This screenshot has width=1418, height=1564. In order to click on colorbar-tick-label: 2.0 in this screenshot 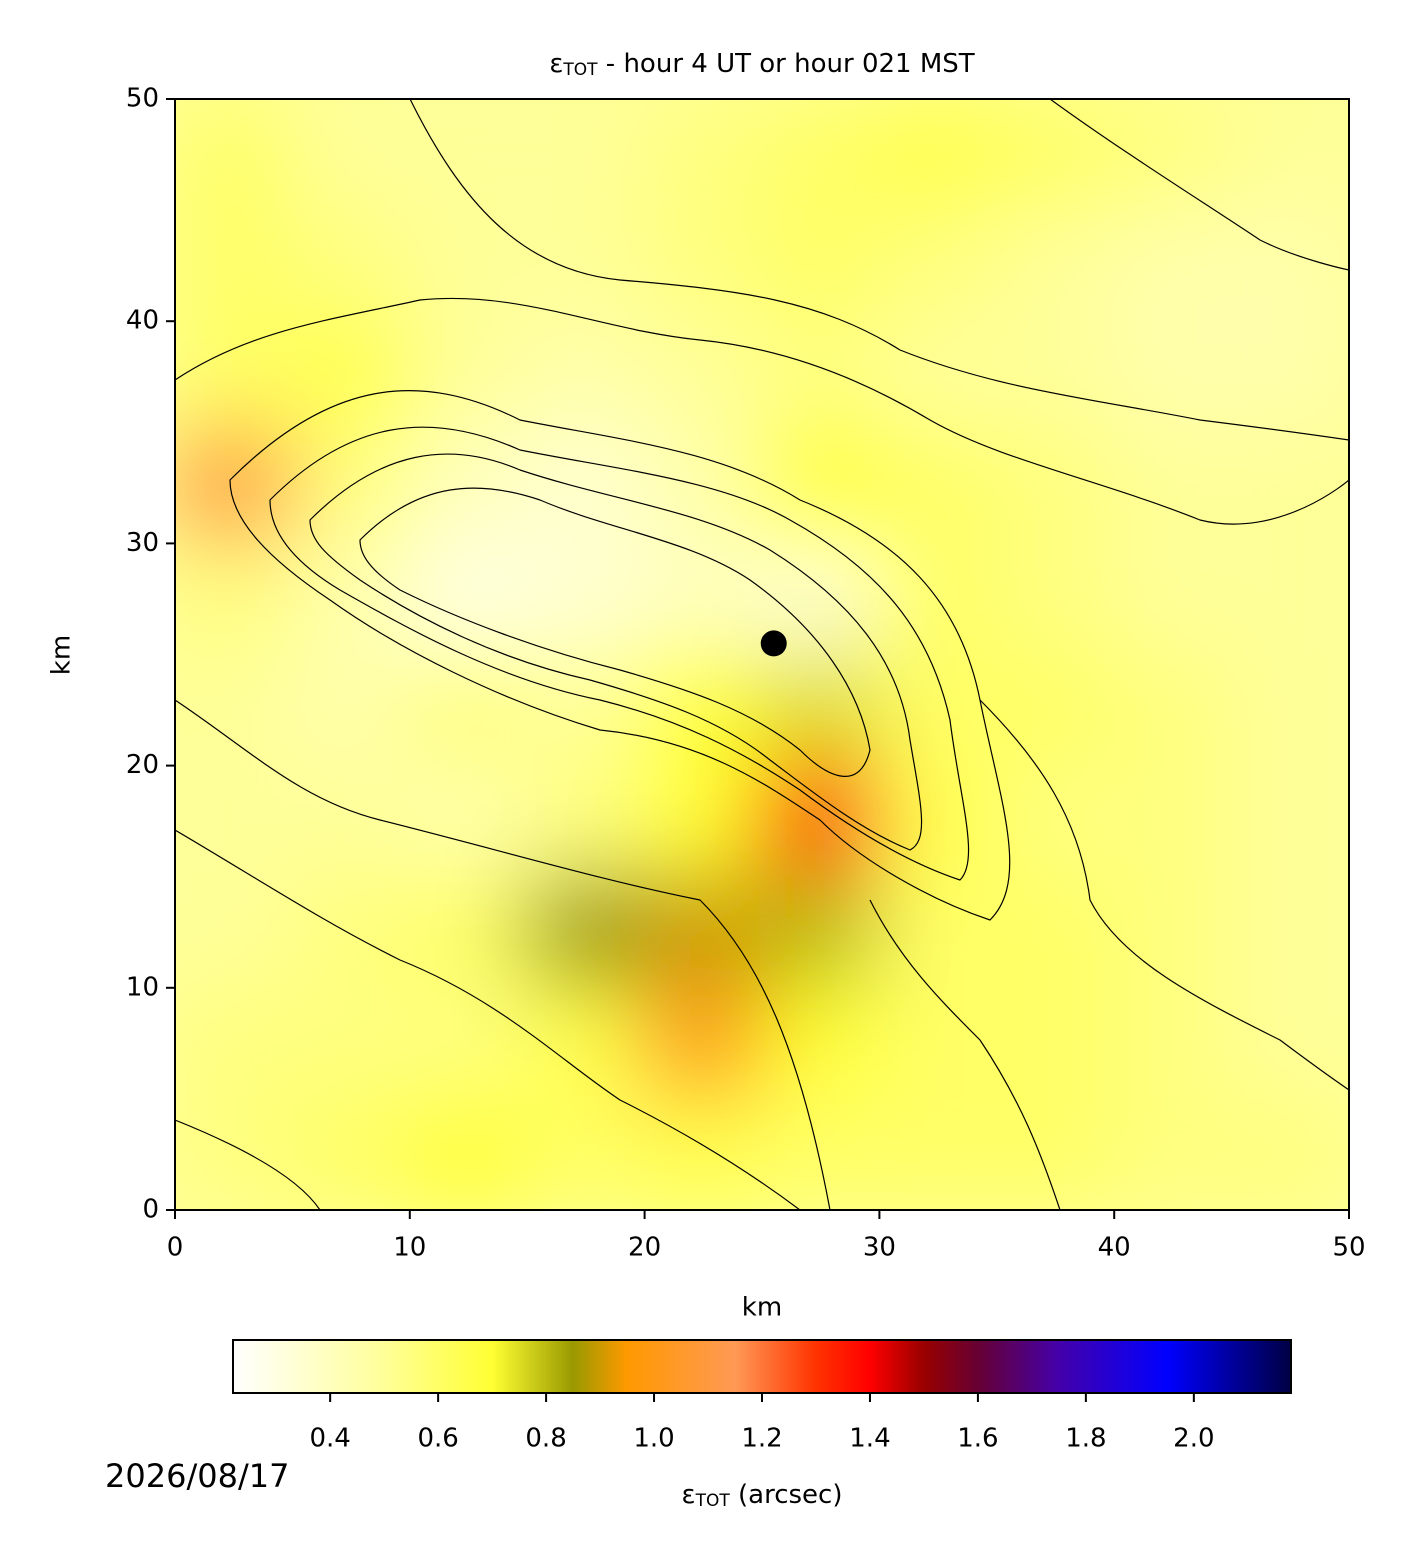, I will do `click(1193, 1439)`.